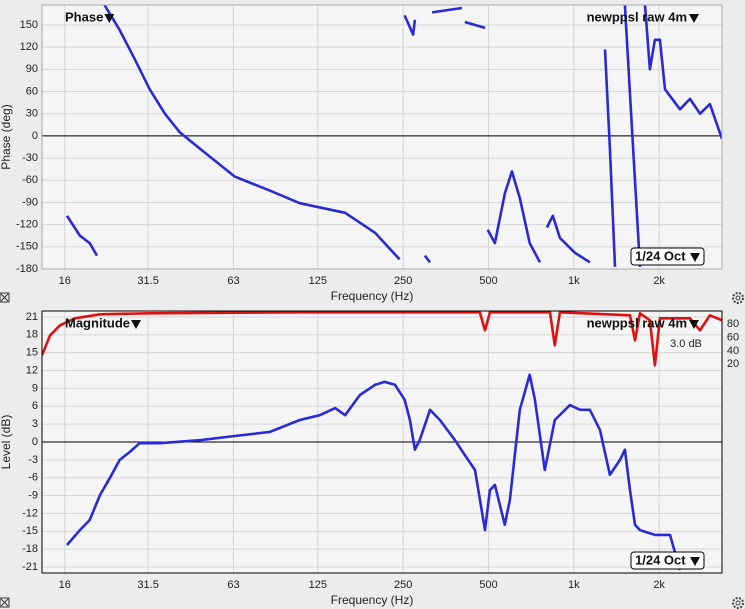 This screenshot has width=745, height=609. I want to click on y2-tick-label: 80, so click(733, 324).